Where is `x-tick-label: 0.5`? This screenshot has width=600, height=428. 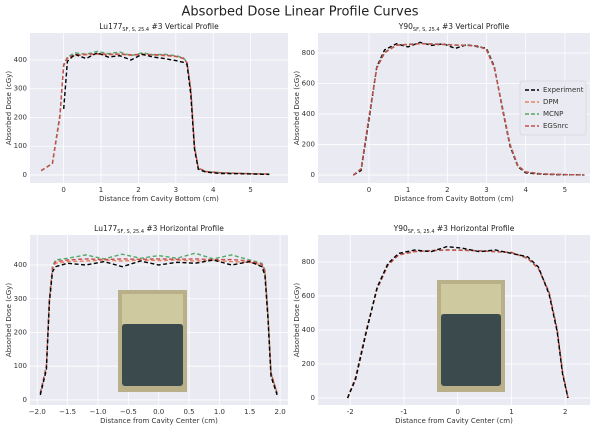 x-tick-label: 0.5 is located at coordinates (188, 412).